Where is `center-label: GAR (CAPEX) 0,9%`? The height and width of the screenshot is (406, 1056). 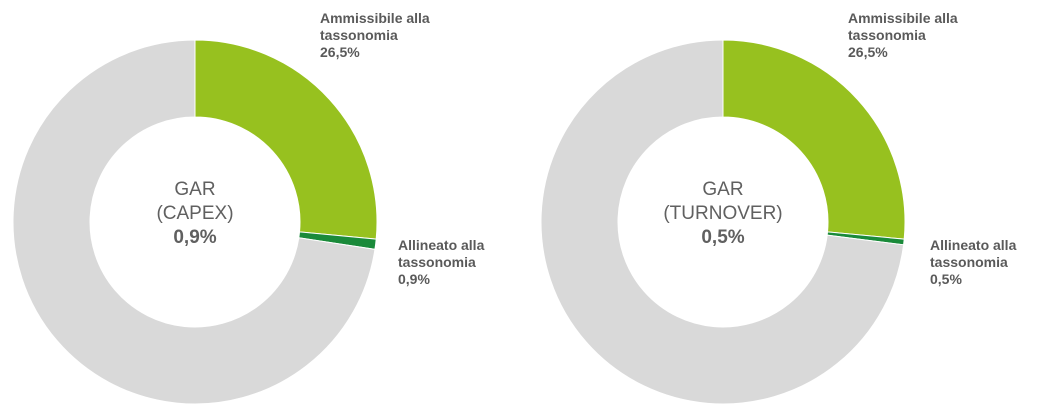
center-label: GAR (CAPEX) 0,9% is located at coordinates (195, 214).